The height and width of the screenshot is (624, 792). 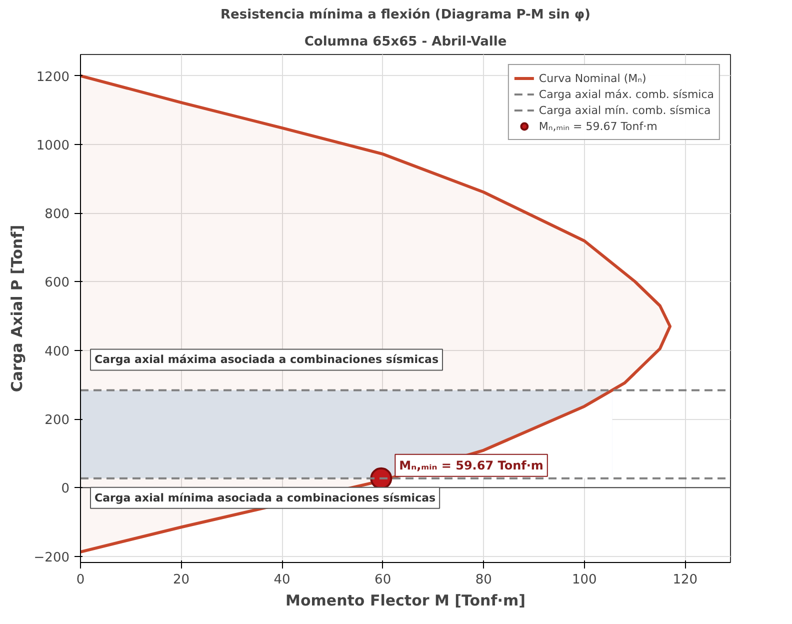 What do you see at coordinates (57, 420) in the screenshot?
I see `y-tick-label: 200` at bounding box center [57, 420].